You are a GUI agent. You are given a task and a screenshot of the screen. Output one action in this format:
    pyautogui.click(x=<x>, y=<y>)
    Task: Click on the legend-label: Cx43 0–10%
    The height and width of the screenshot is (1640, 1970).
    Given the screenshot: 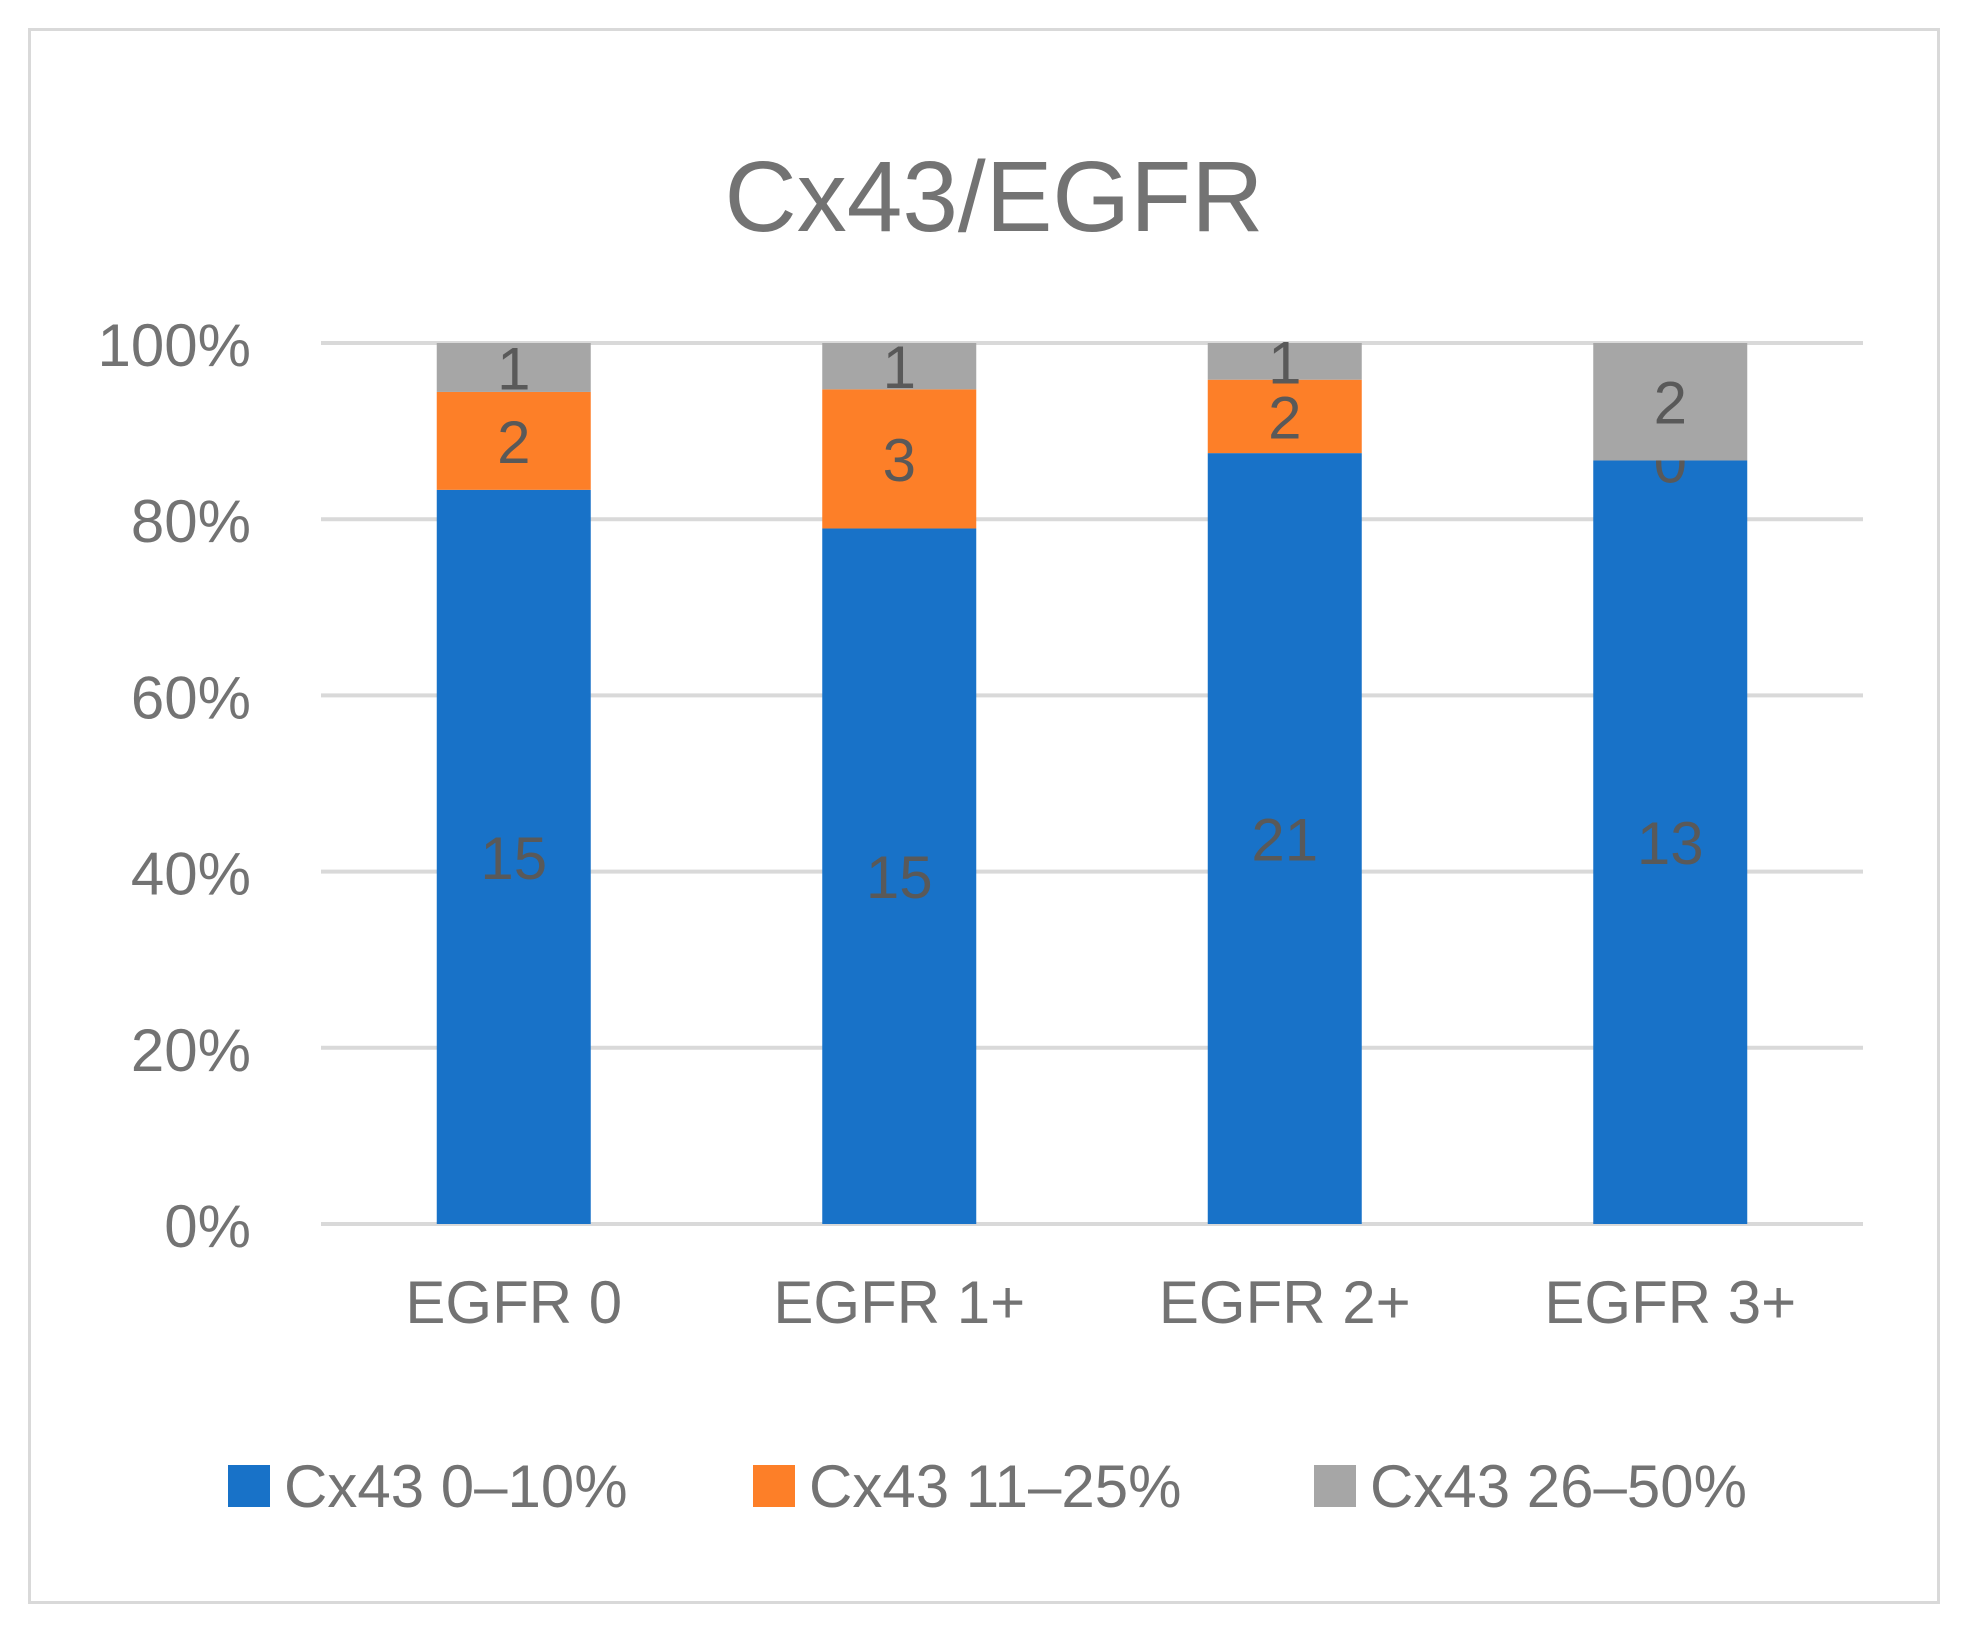 What is the action you would take?
    pyautogui.click(x=456, y=1486)
    